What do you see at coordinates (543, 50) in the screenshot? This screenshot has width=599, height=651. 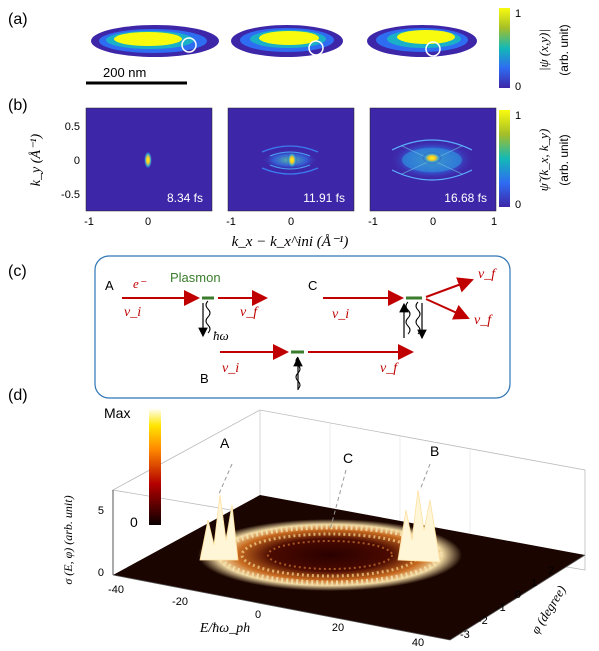 I see `colorbar-a-title: |ψ (x,y)|` at bounding box center [543, 50].